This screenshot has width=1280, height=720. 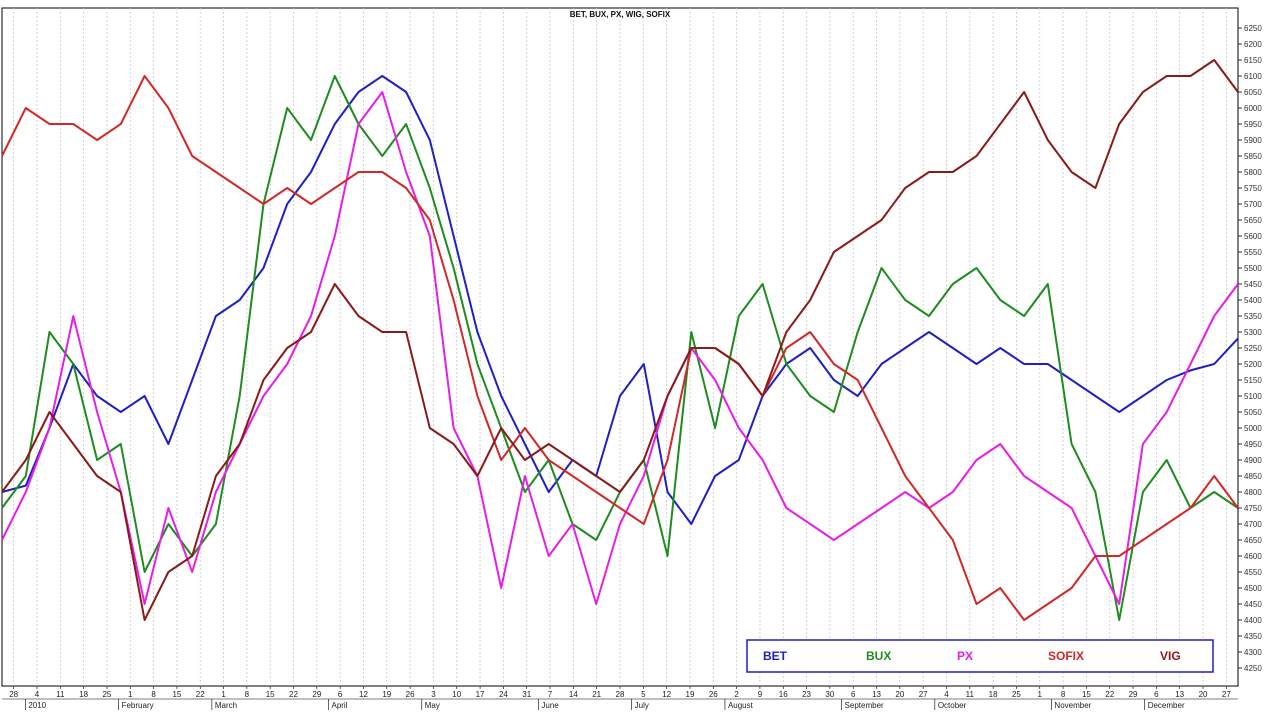 What do you see at coordinates (1253, 444) in the screenshot?
I see `y-tick-label: 4950` at bounding box center [1253, 444].